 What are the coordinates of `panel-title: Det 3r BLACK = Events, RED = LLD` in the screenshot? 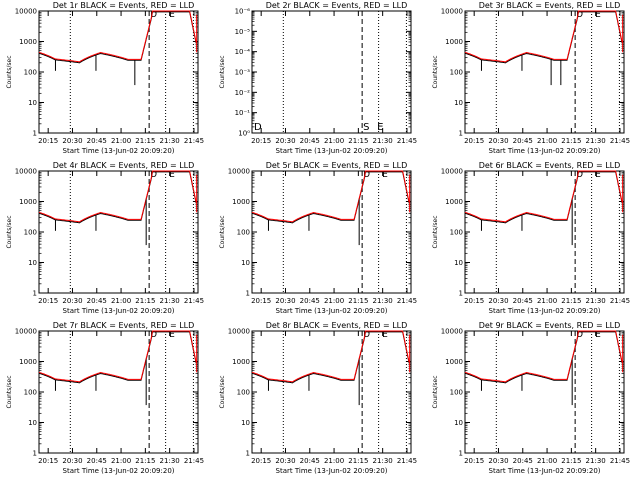 It's located at (550, 5).